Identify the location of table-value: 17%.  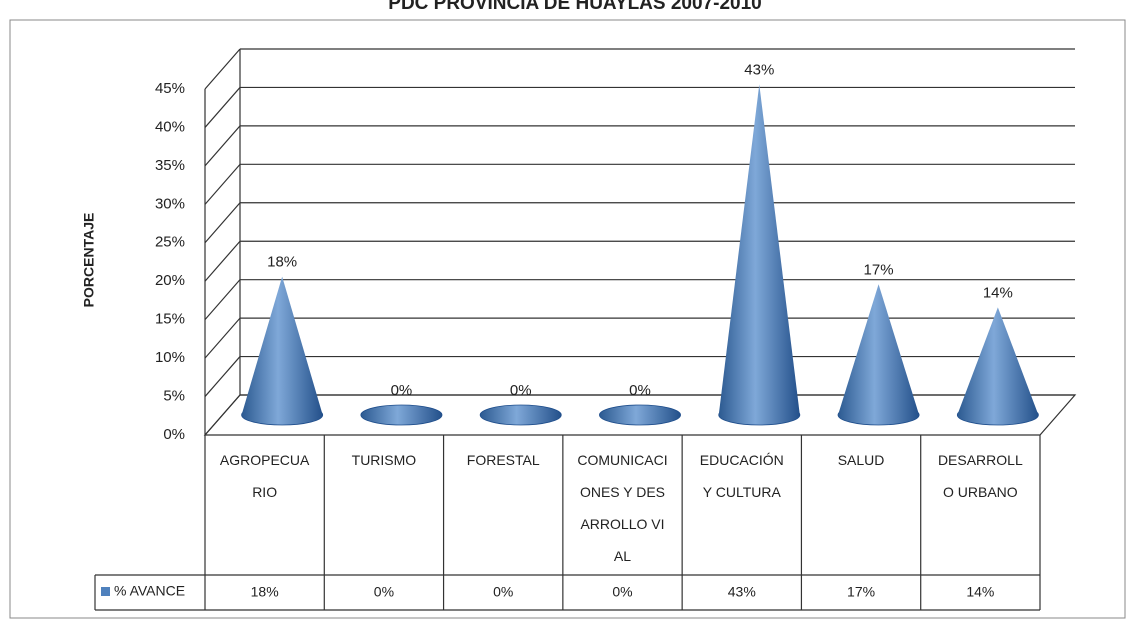
(861, 592).